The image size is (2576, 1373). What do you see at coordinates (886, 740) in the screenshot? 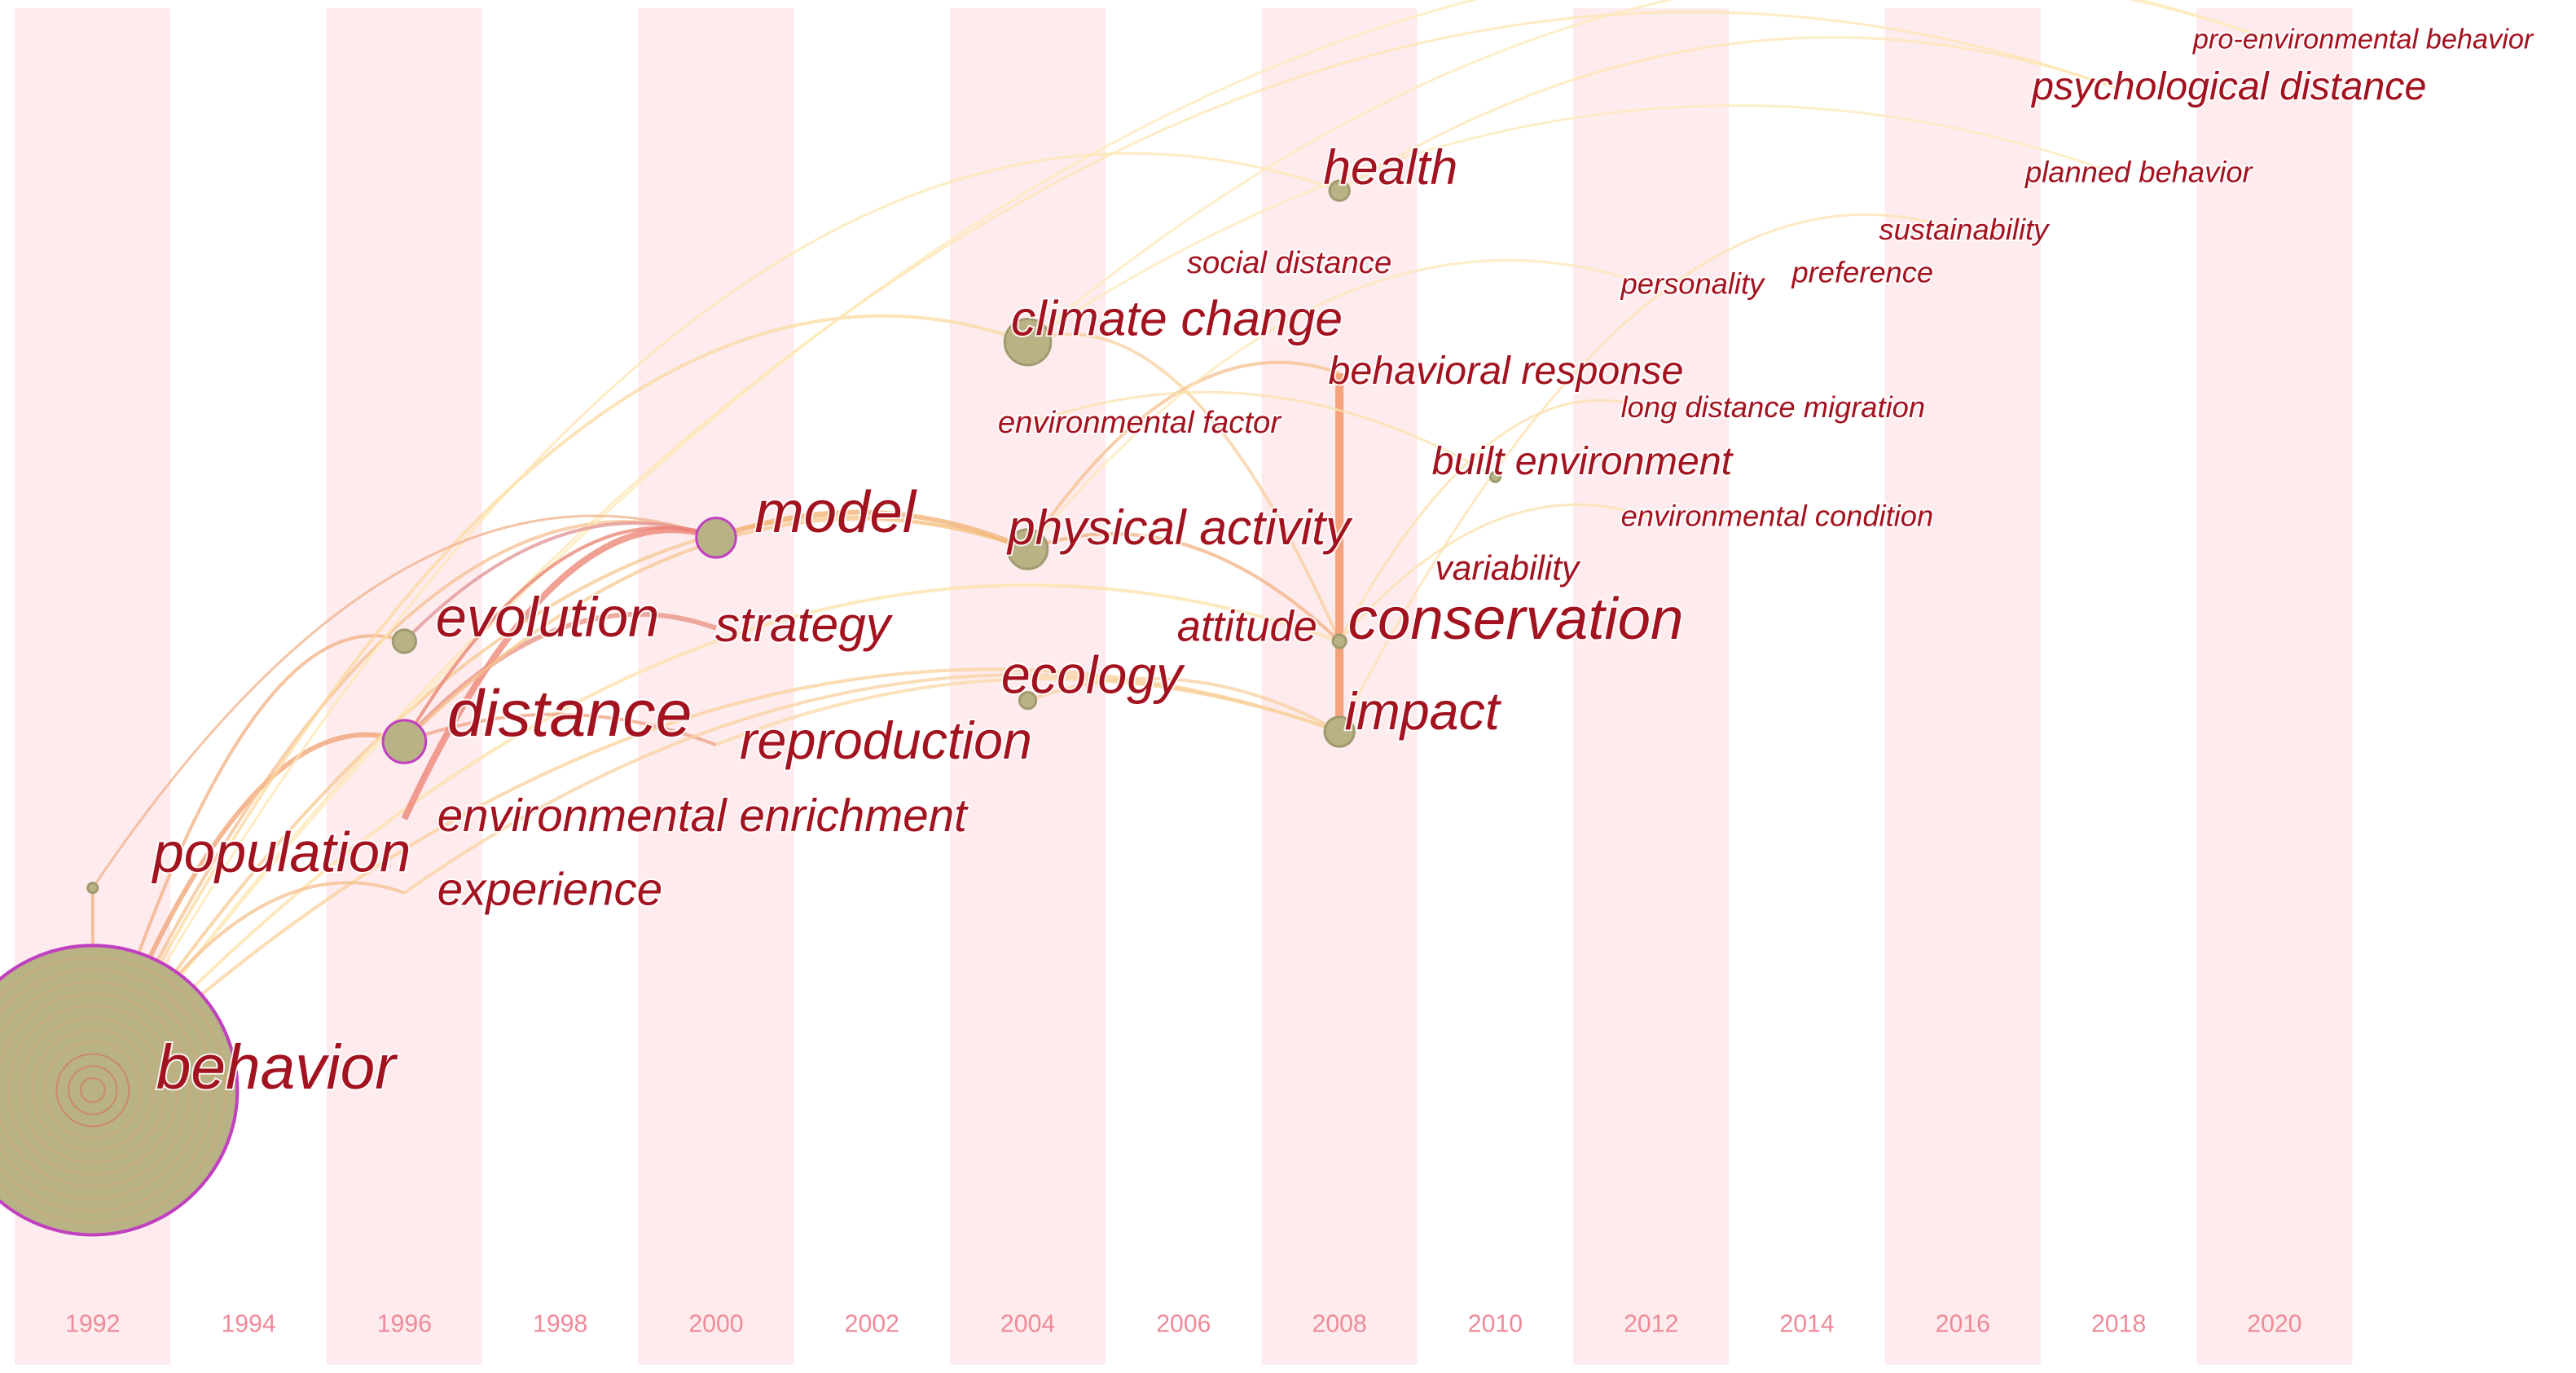
I see `keyword-label: reproduction` at bounding box center [886, 740].